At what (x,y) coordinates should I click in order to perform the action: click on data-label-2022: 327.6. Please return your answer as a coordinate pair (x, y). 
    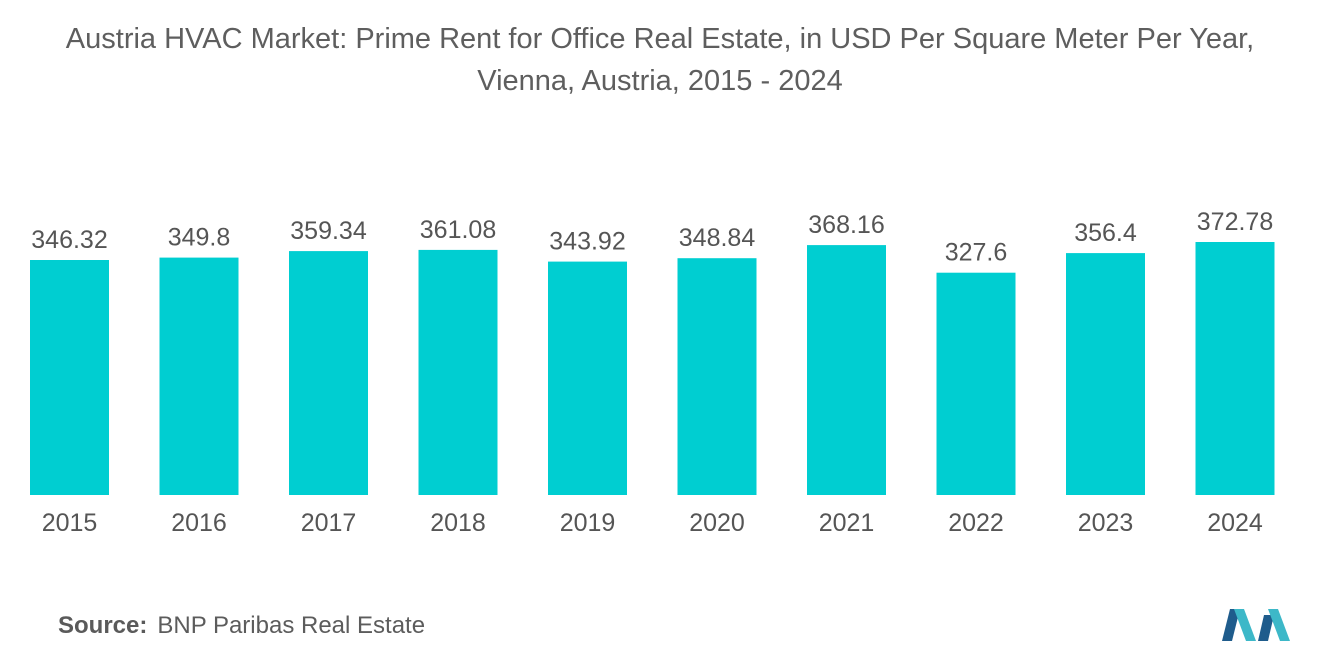
    Looking at the image, I should click on (976, 253).